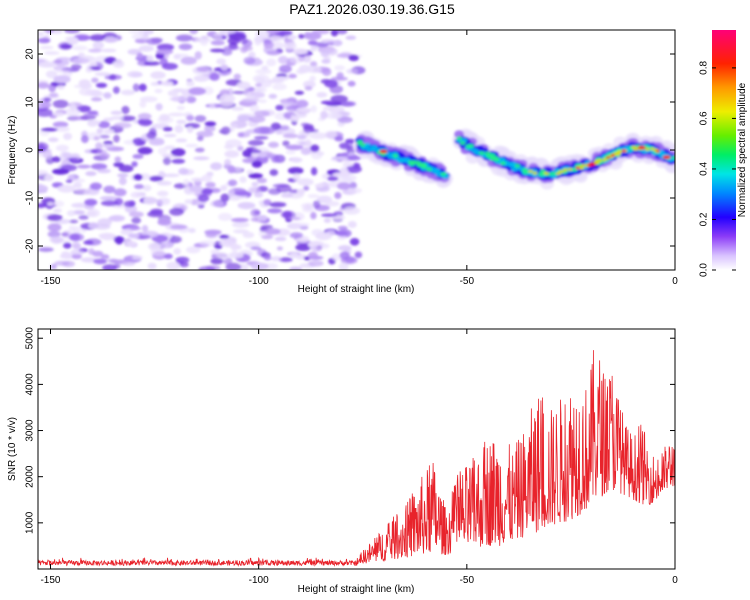  I want to click on doppler-track-peak, so click(383, 151).